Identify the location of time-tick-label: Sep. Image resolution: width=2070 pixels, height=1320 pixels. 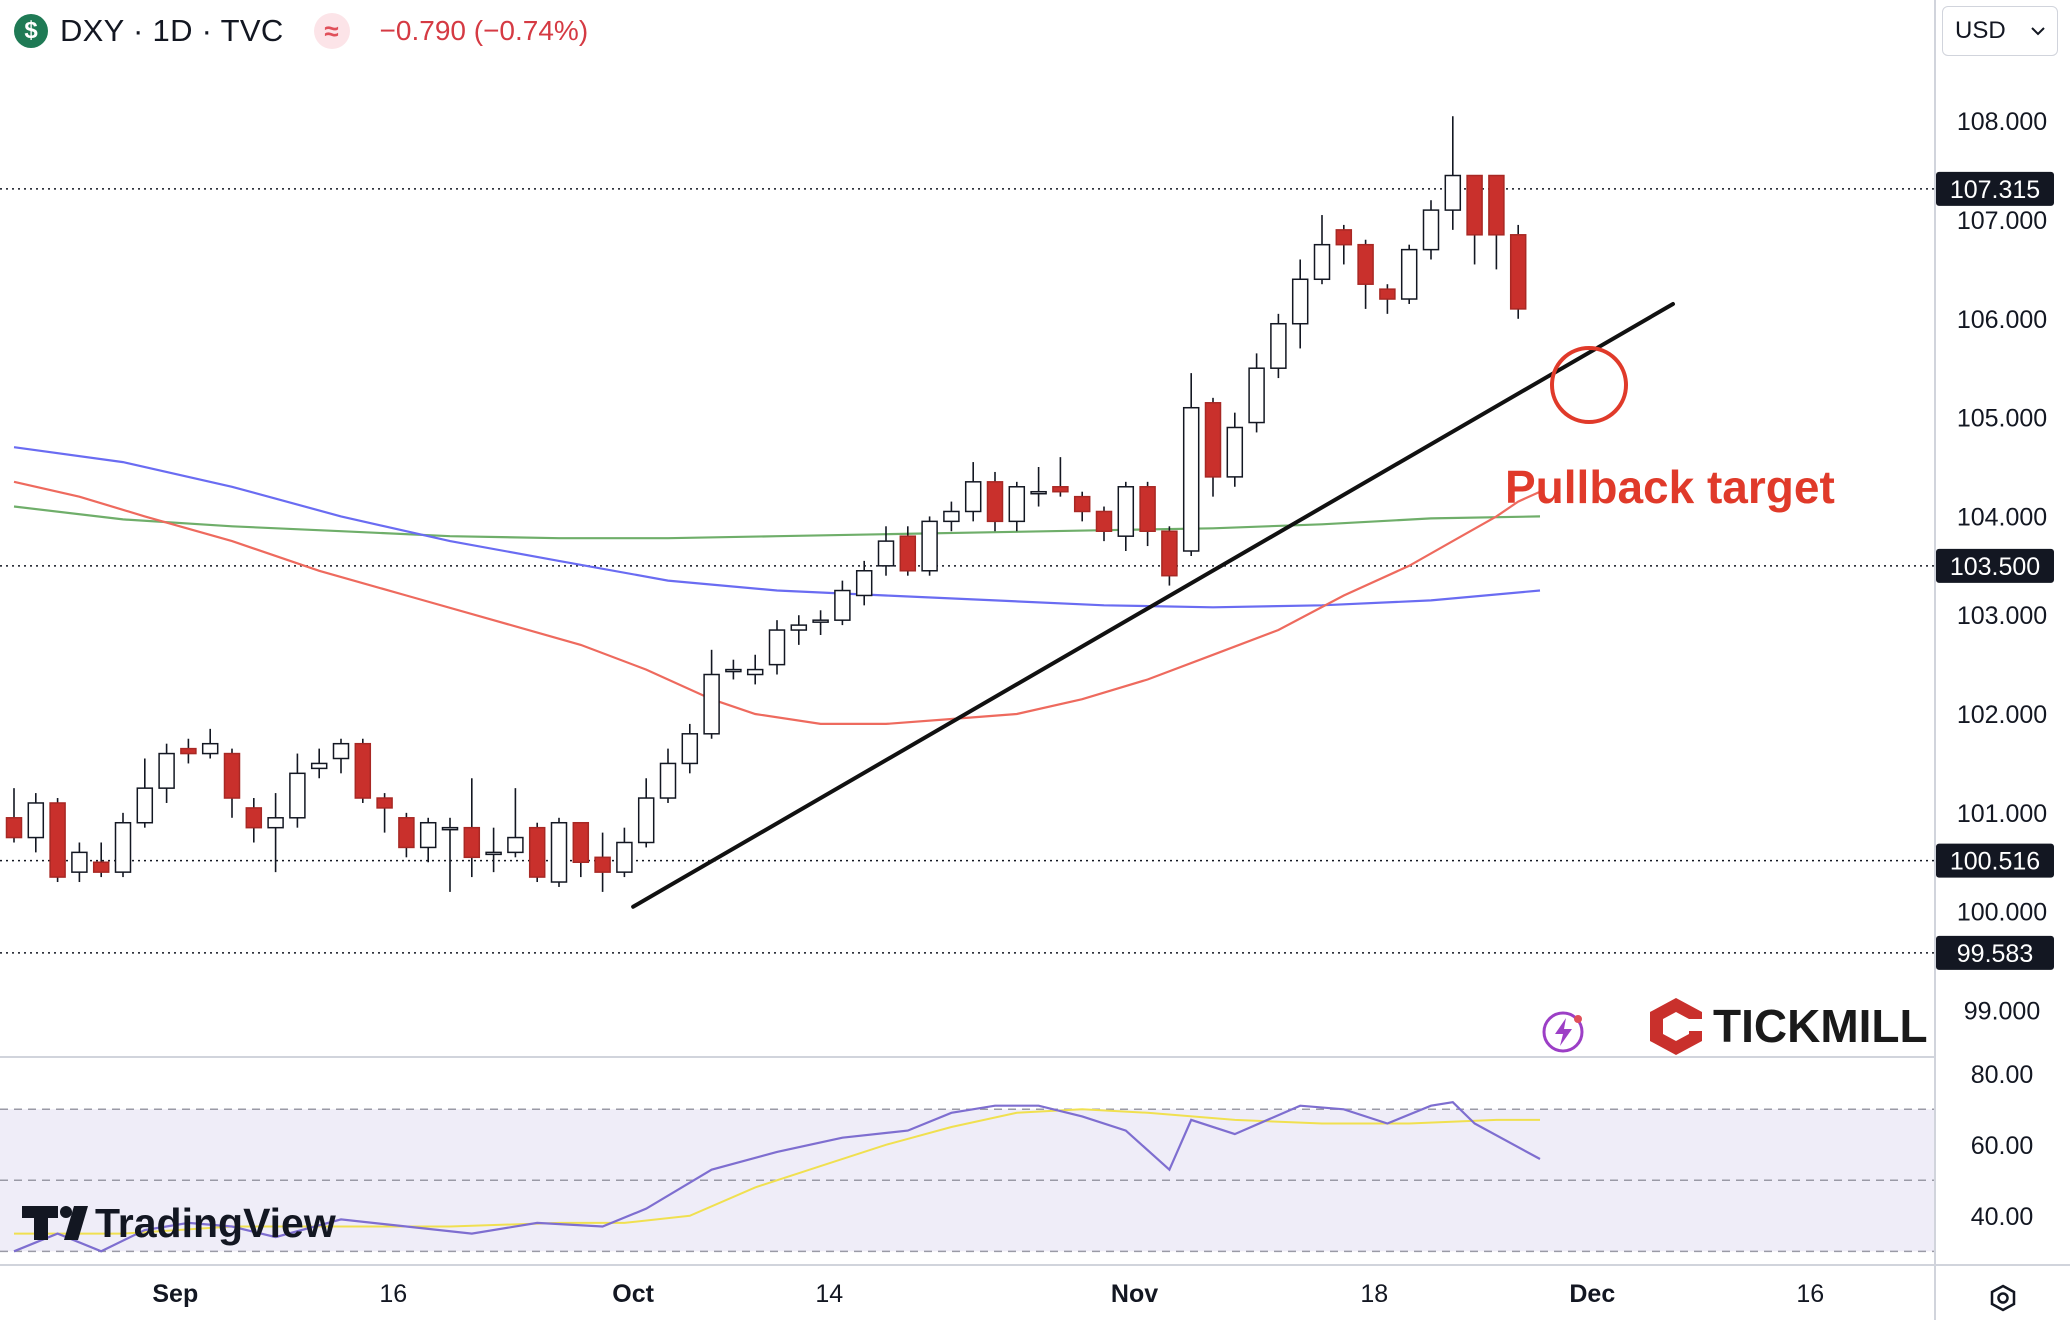
(175, 1294).